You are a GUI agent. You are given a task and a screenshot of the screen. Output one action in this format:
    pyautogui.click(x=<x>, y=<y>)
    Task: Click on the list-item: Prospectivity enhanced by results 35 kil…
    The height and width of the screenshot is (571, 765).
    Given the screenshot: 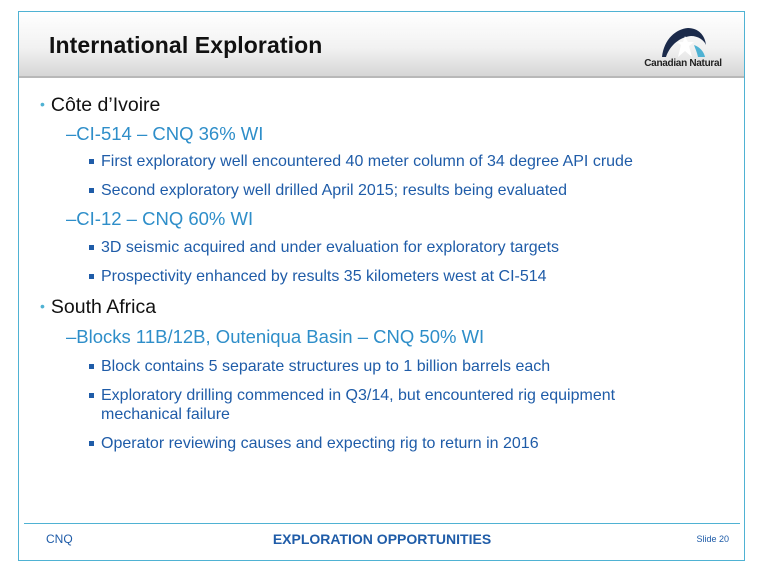 What is the action you would take?
    pyautogui.click(x=409, y=276)
    